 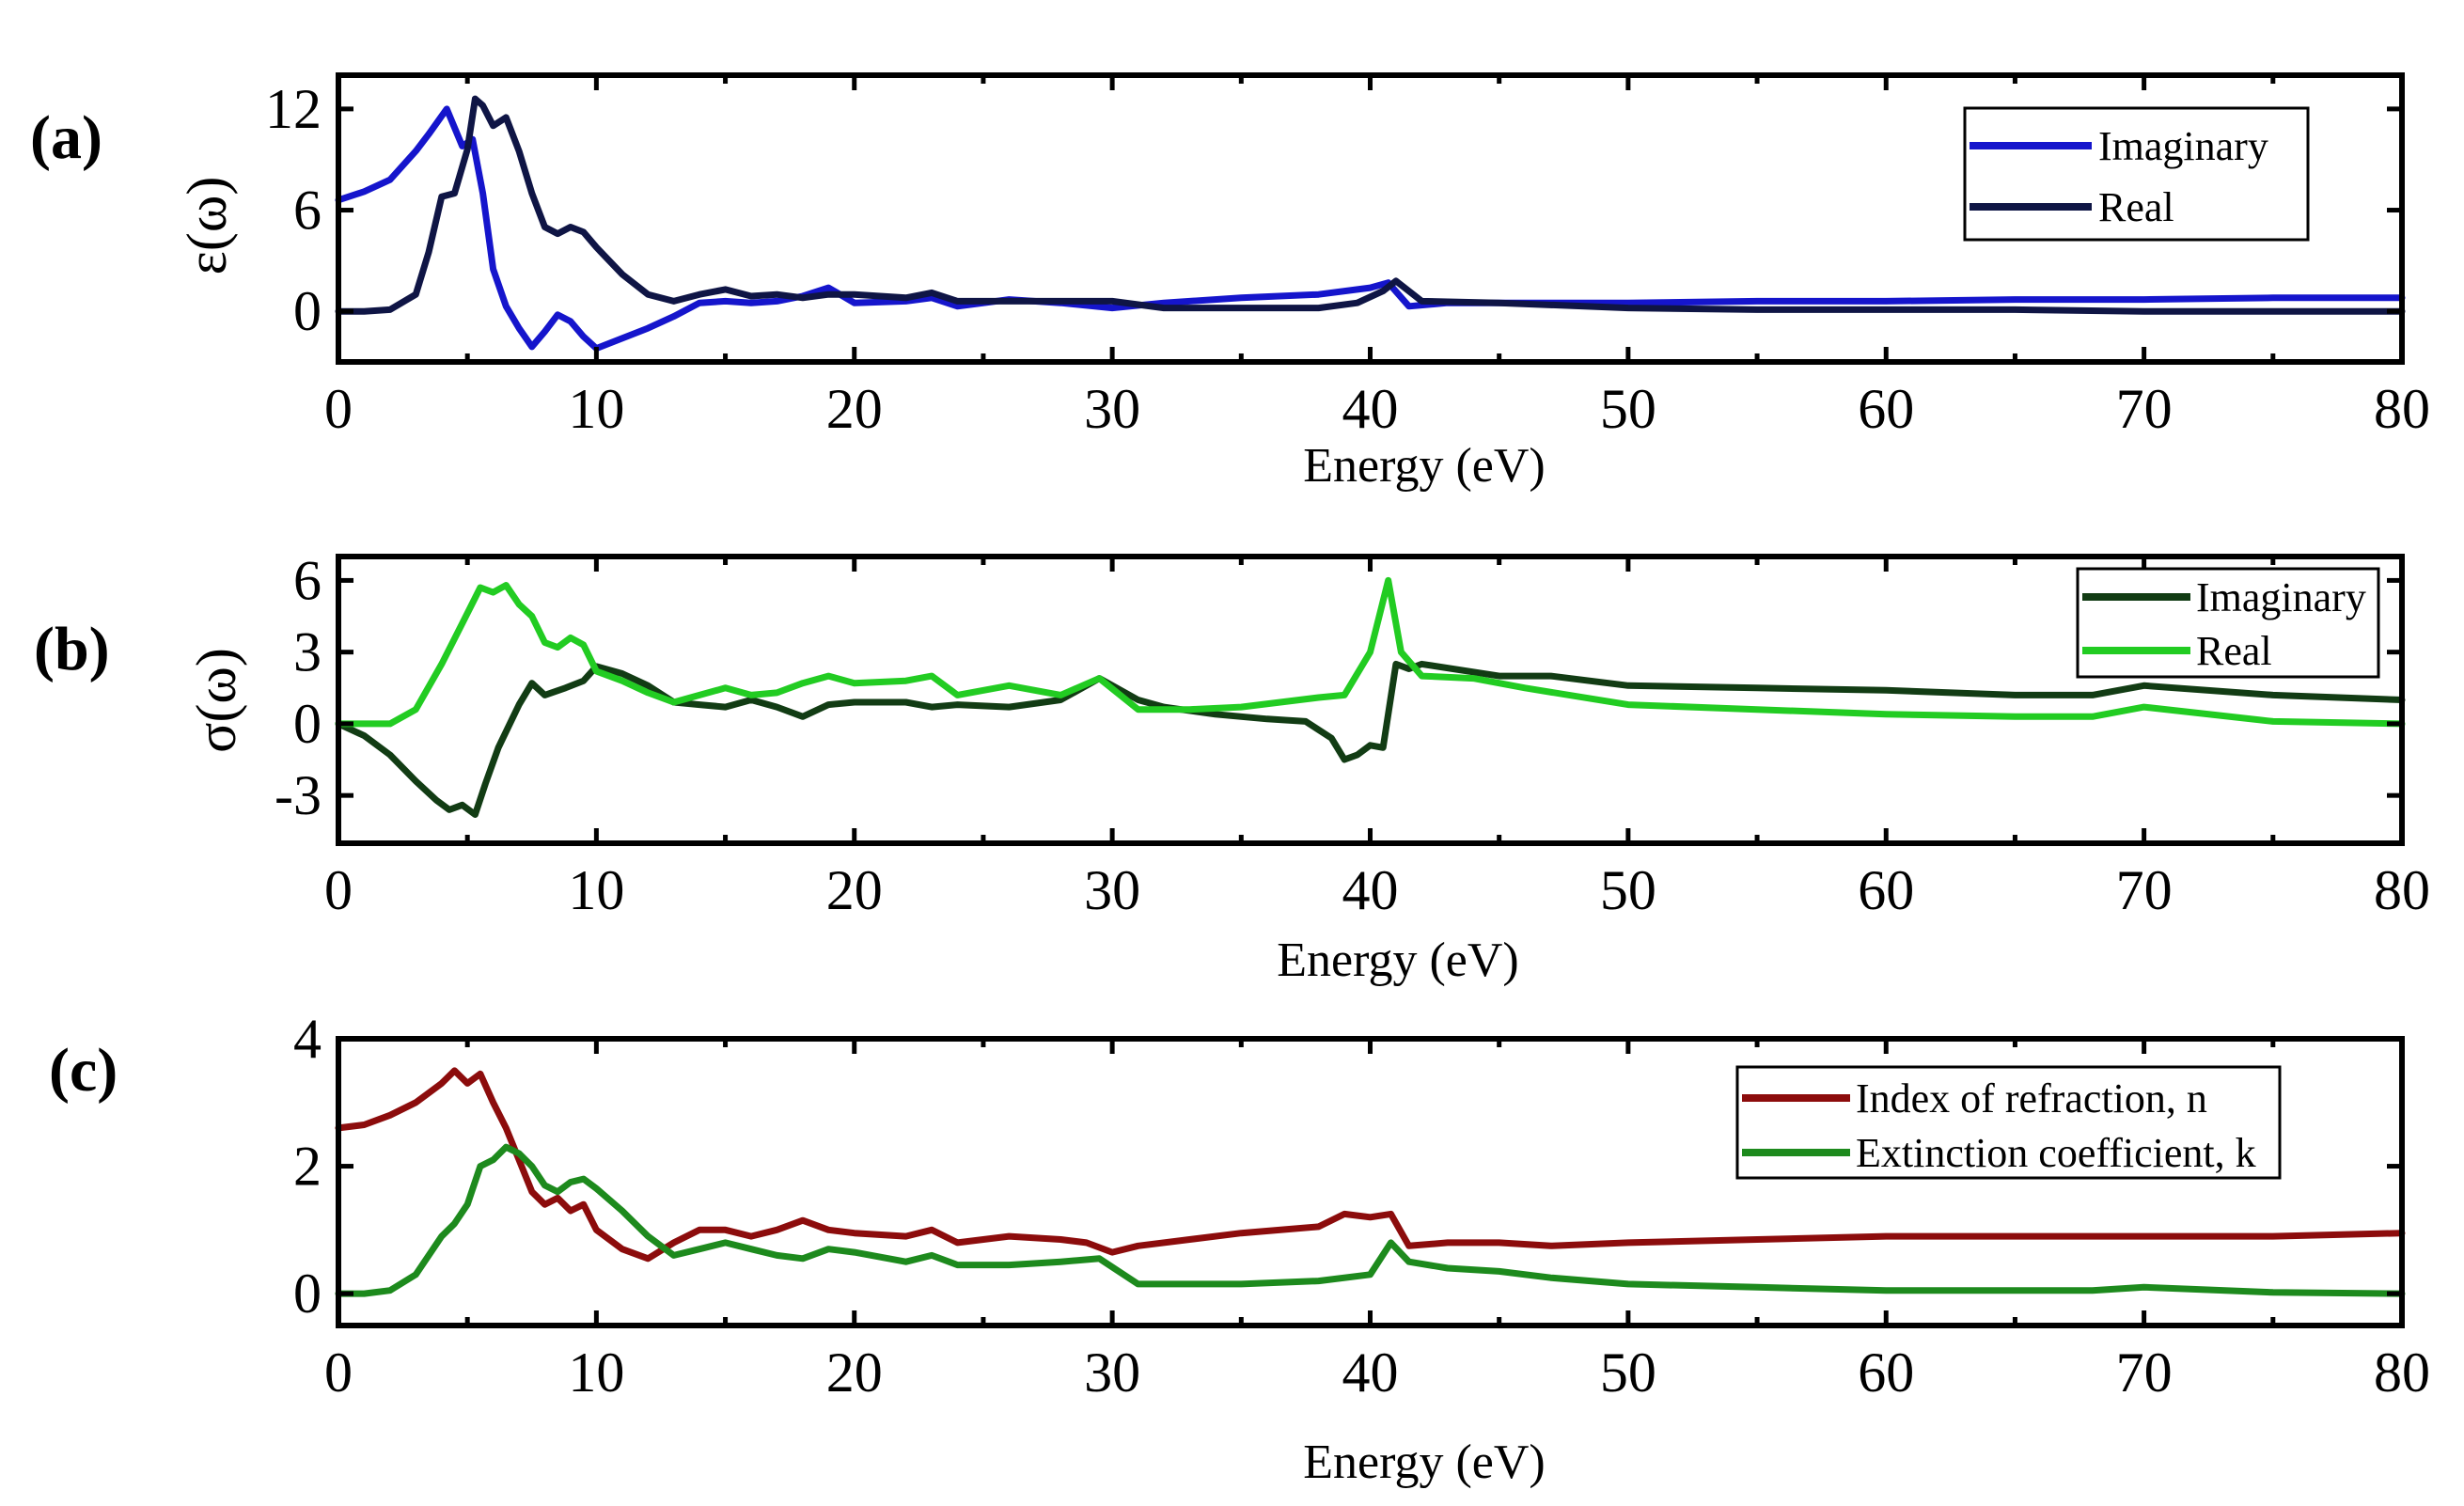 What do you see at coordinates (84, 1070) in the screenshot?
I see `panel-label-c: (c)` at bounding box center [84, 1070].